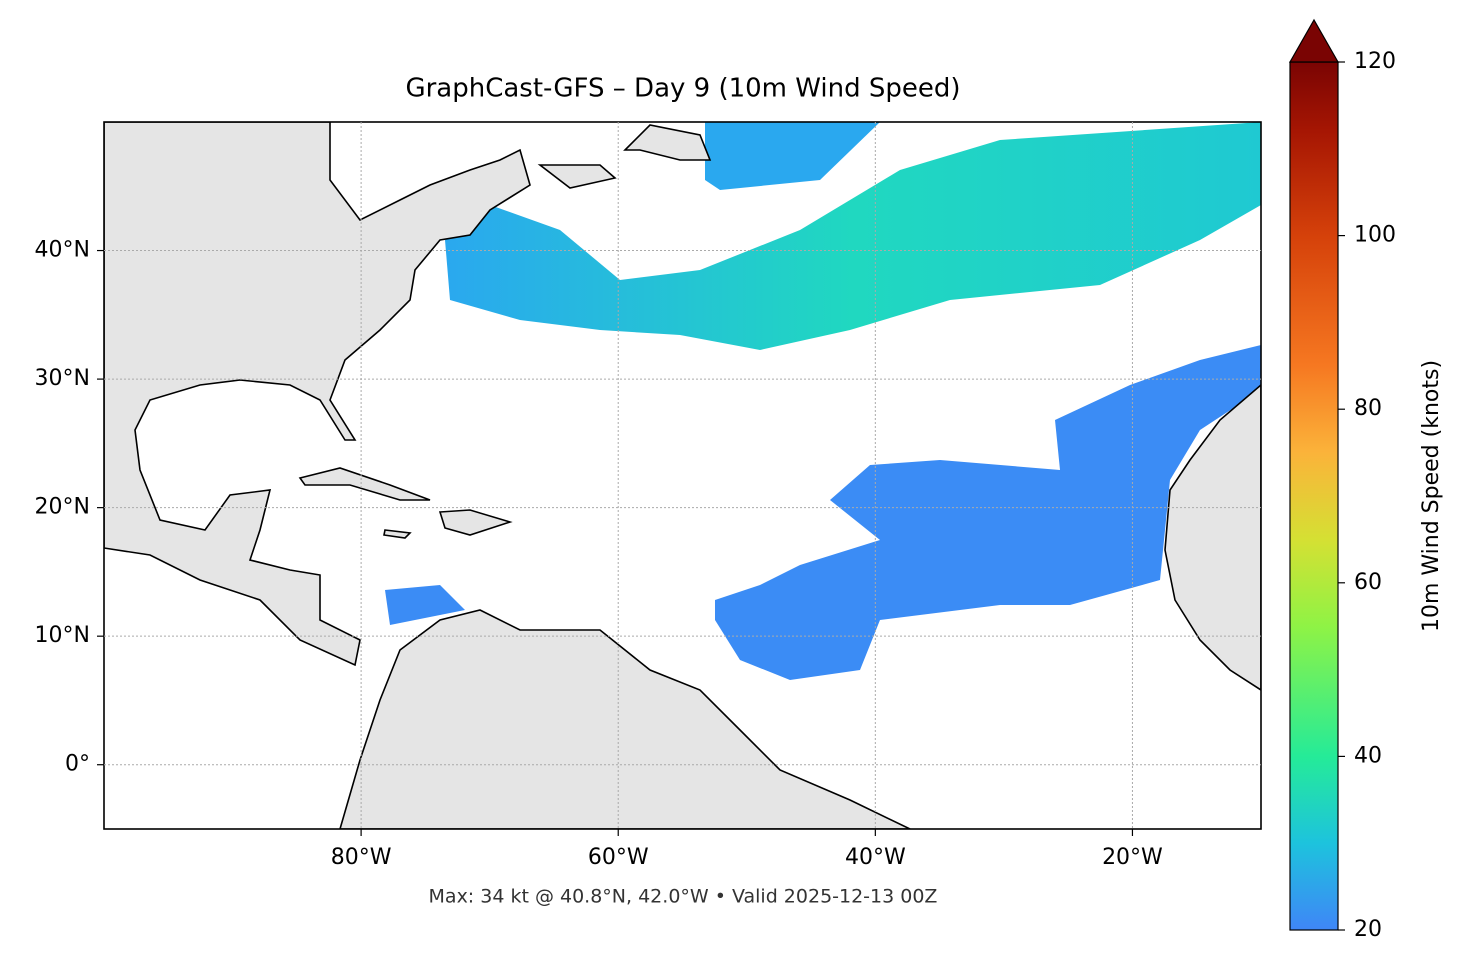  What do you see at coordinates (682, 89) in the screenshot?
I see `chart-title: GraphCast-GFS – Day 9 (10m Wind Speed)` at bounding box center [682, 89].